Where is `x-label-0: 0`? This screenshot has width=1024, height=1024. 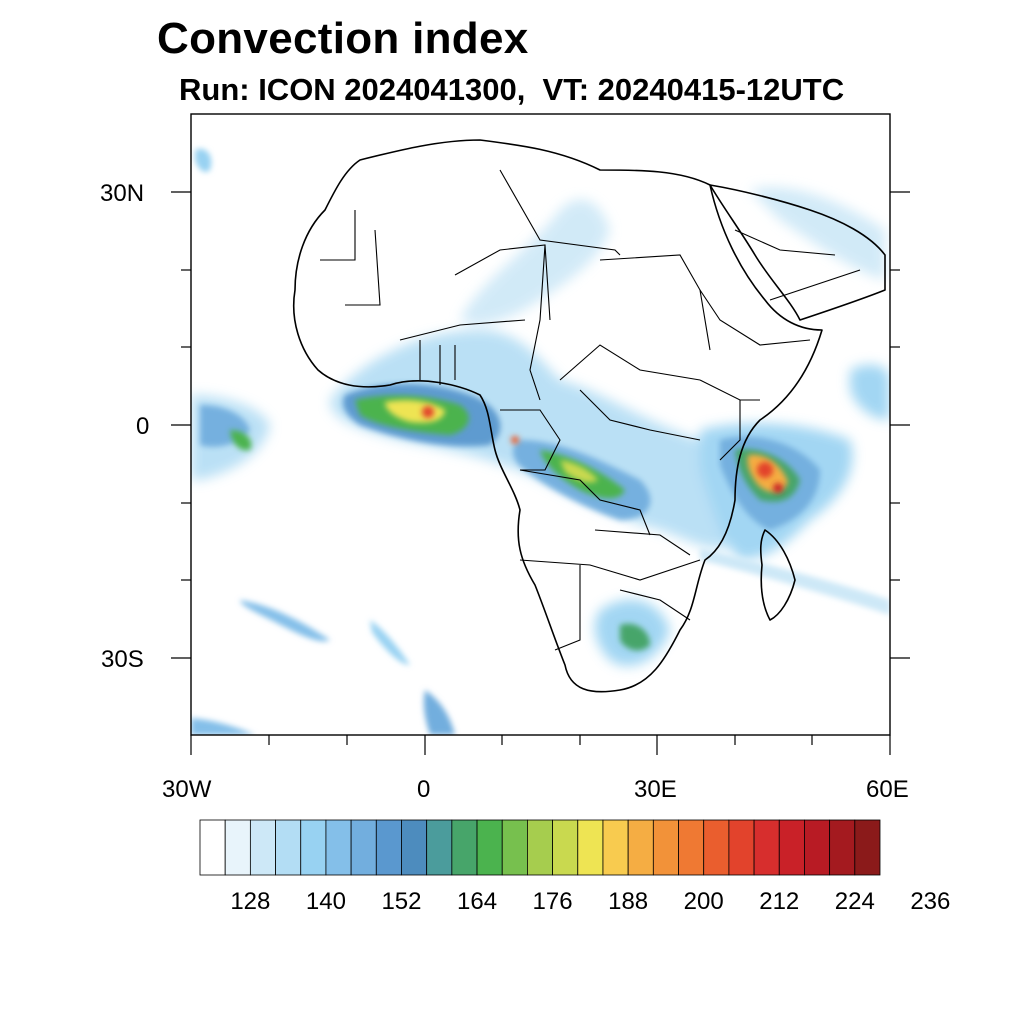 x-label-0: 0 is located at coordinates (424, 789).